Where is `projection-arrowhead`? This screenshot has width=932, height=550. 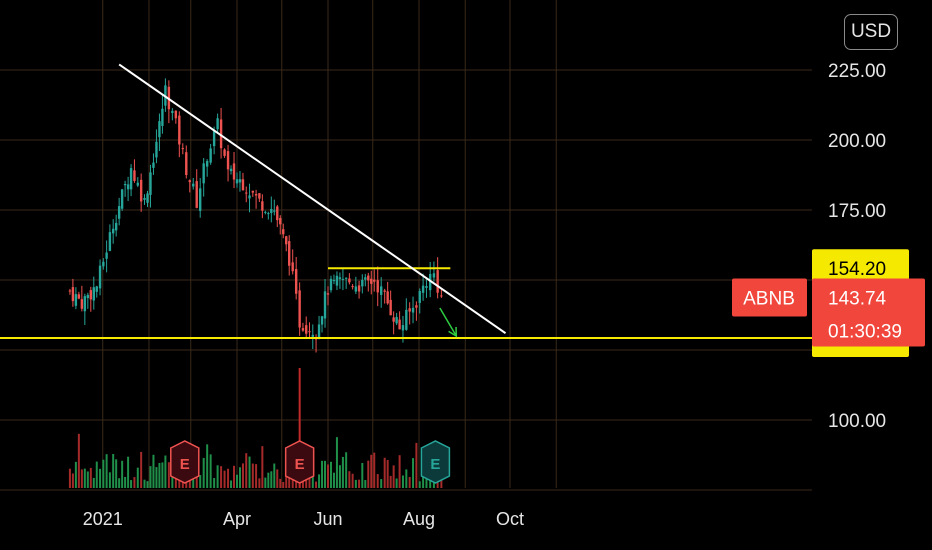
projection-arrowhead is located at coordinates (453, 332).